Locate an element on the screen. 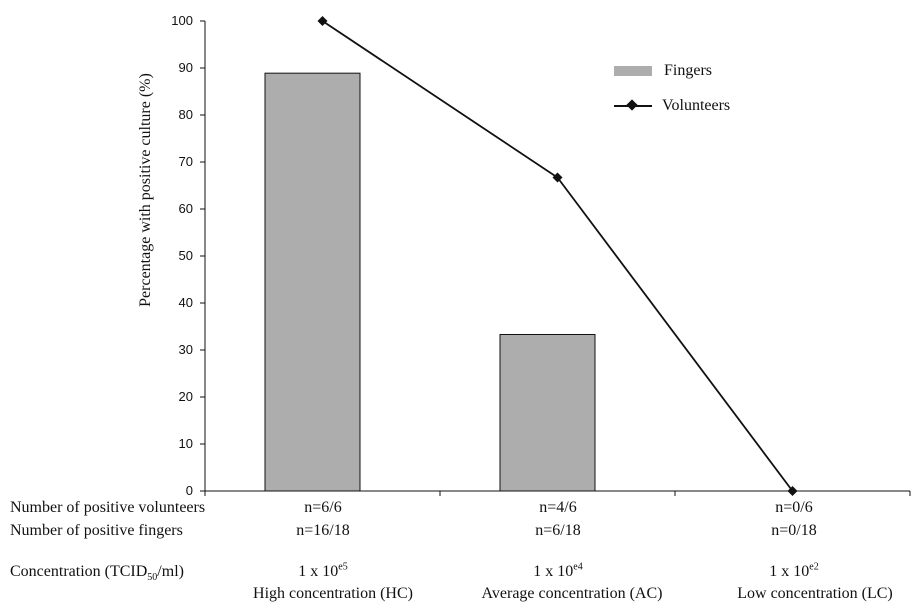  volunteers-count-lc: n=0/6 is located at coordinates (794, 507).